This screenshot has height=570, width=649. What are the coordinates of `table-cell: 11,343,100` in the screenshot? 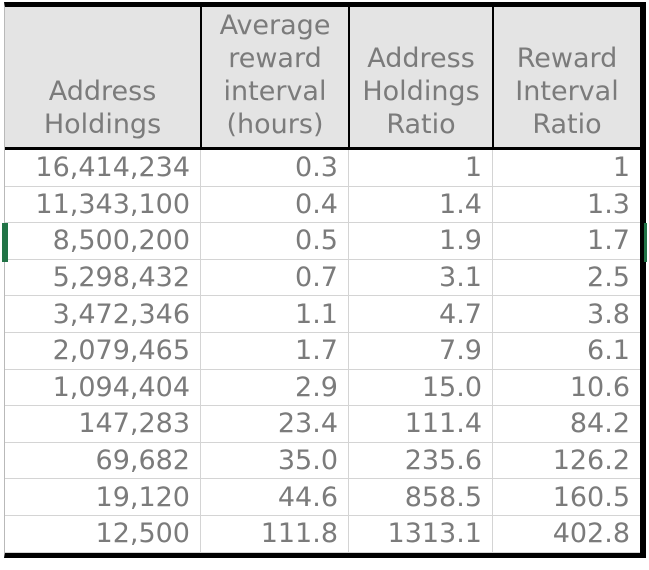 It's located at (102, 205).